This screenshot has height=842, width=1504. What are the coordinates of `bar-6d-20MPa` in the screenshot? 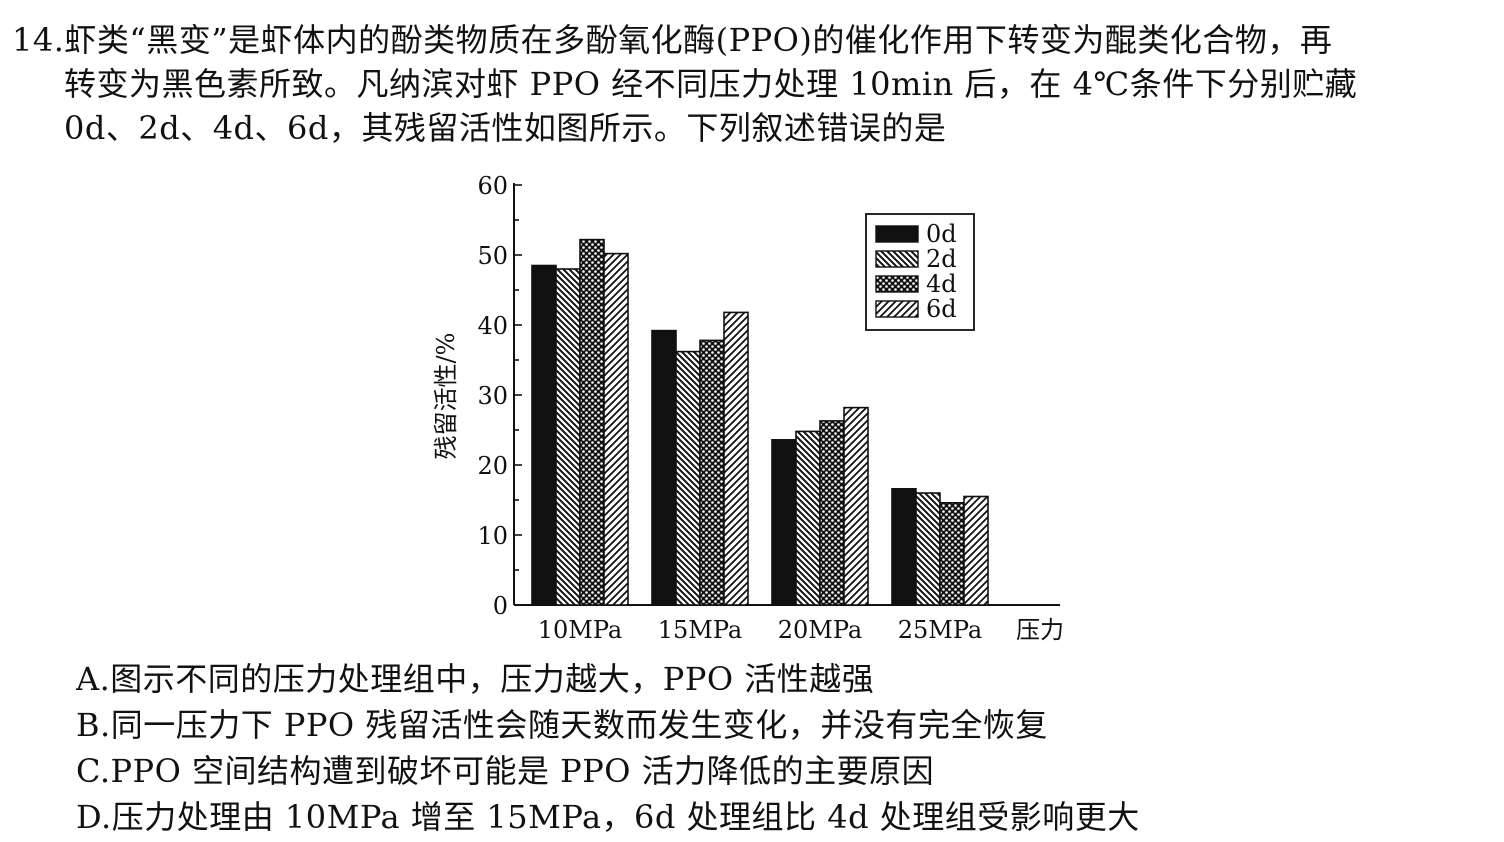 It's located at (856, 506).